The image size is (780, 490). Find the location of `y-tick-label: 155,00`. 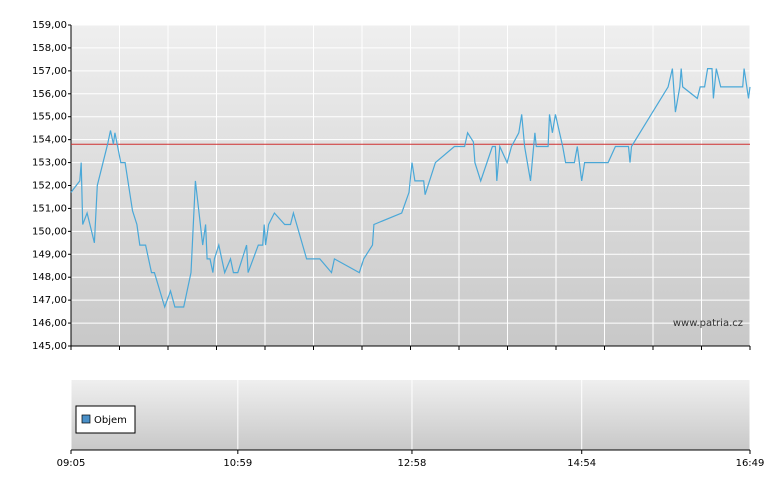

y-tick-label: 155,00 is located at coordinates (49, 117).